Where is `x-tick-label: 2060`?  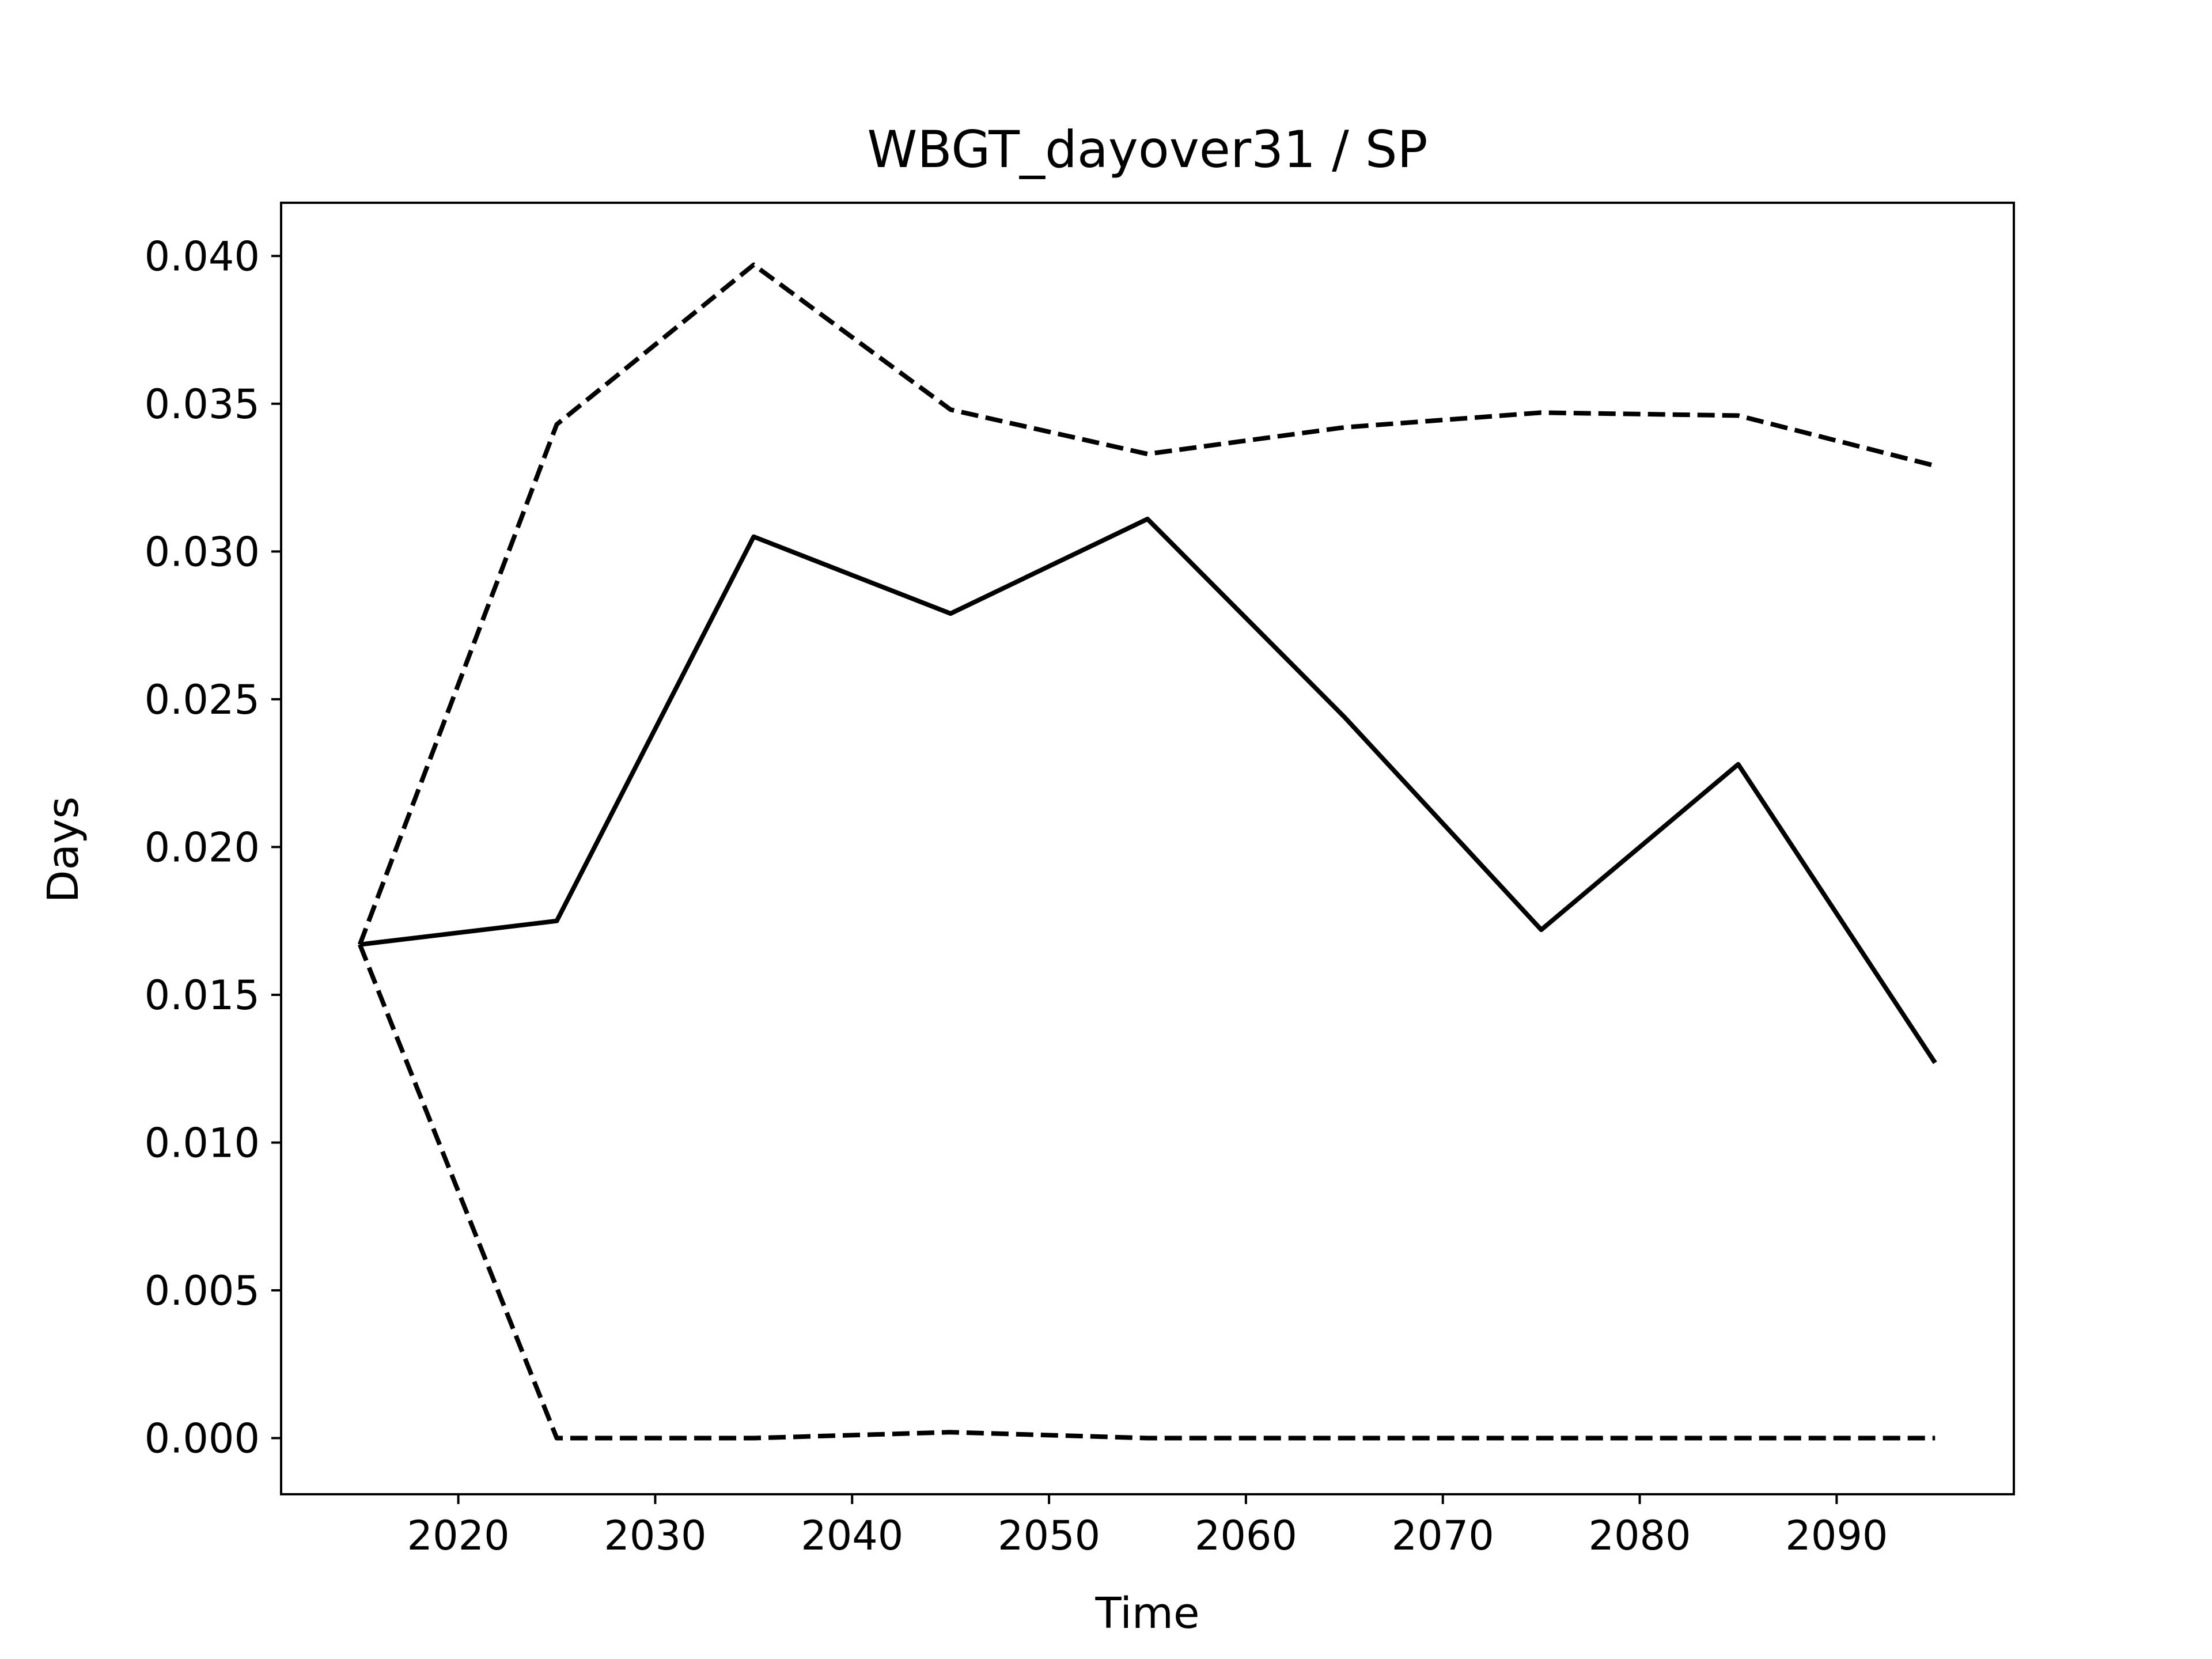 x-tick-label: 2060 is located at coordinates (1246, 1535).